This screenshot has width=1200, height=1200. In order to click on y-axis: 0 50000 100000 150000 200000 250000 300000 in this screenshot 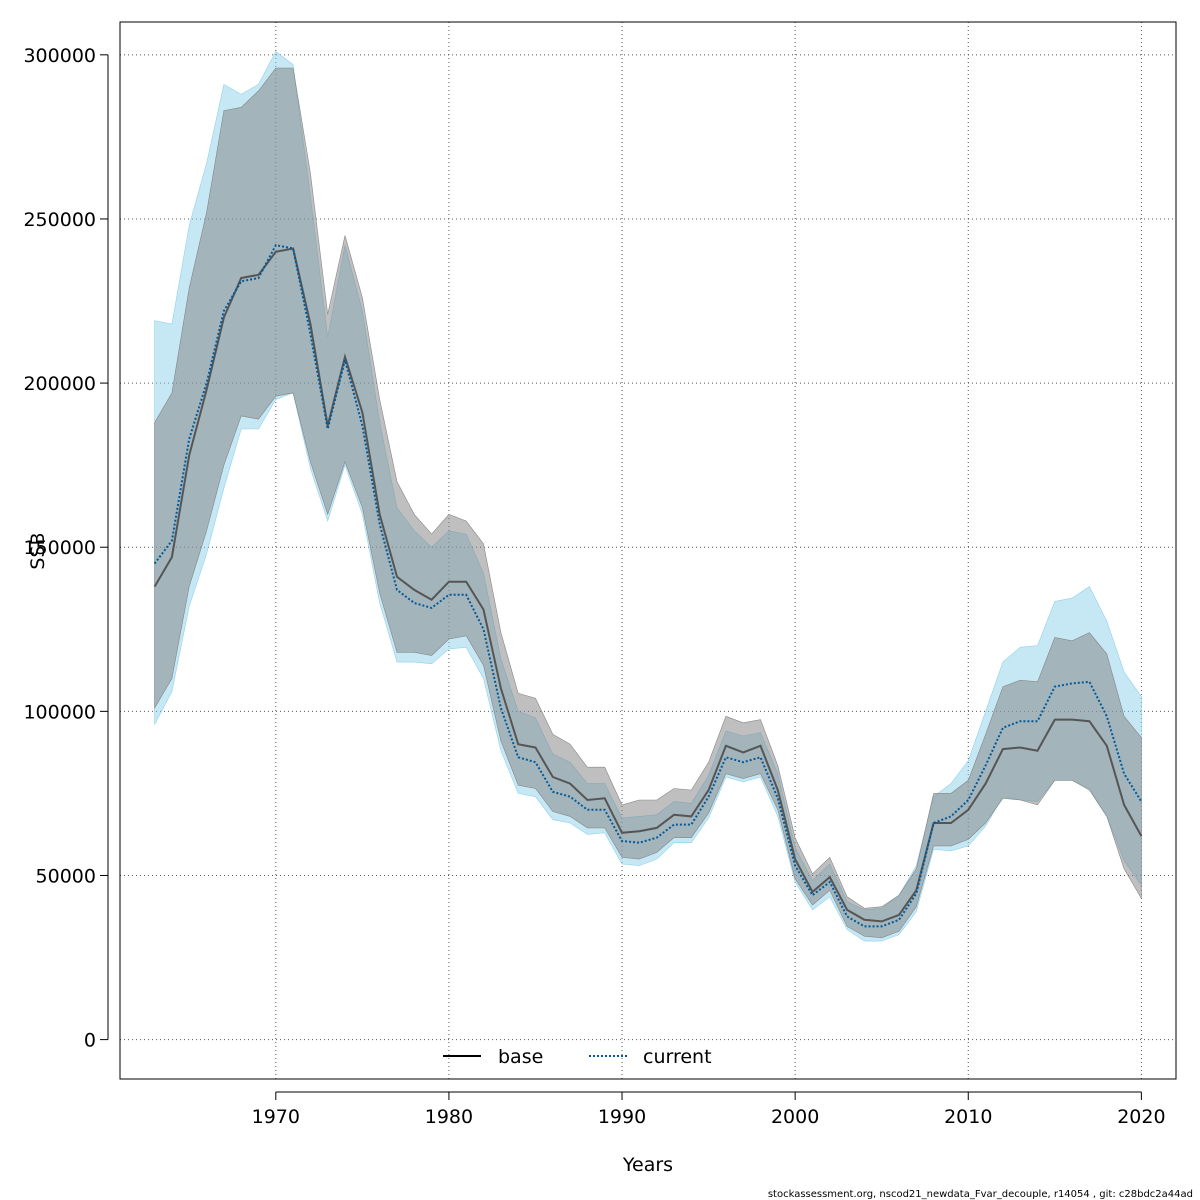, I will do `click(66, 548)`.